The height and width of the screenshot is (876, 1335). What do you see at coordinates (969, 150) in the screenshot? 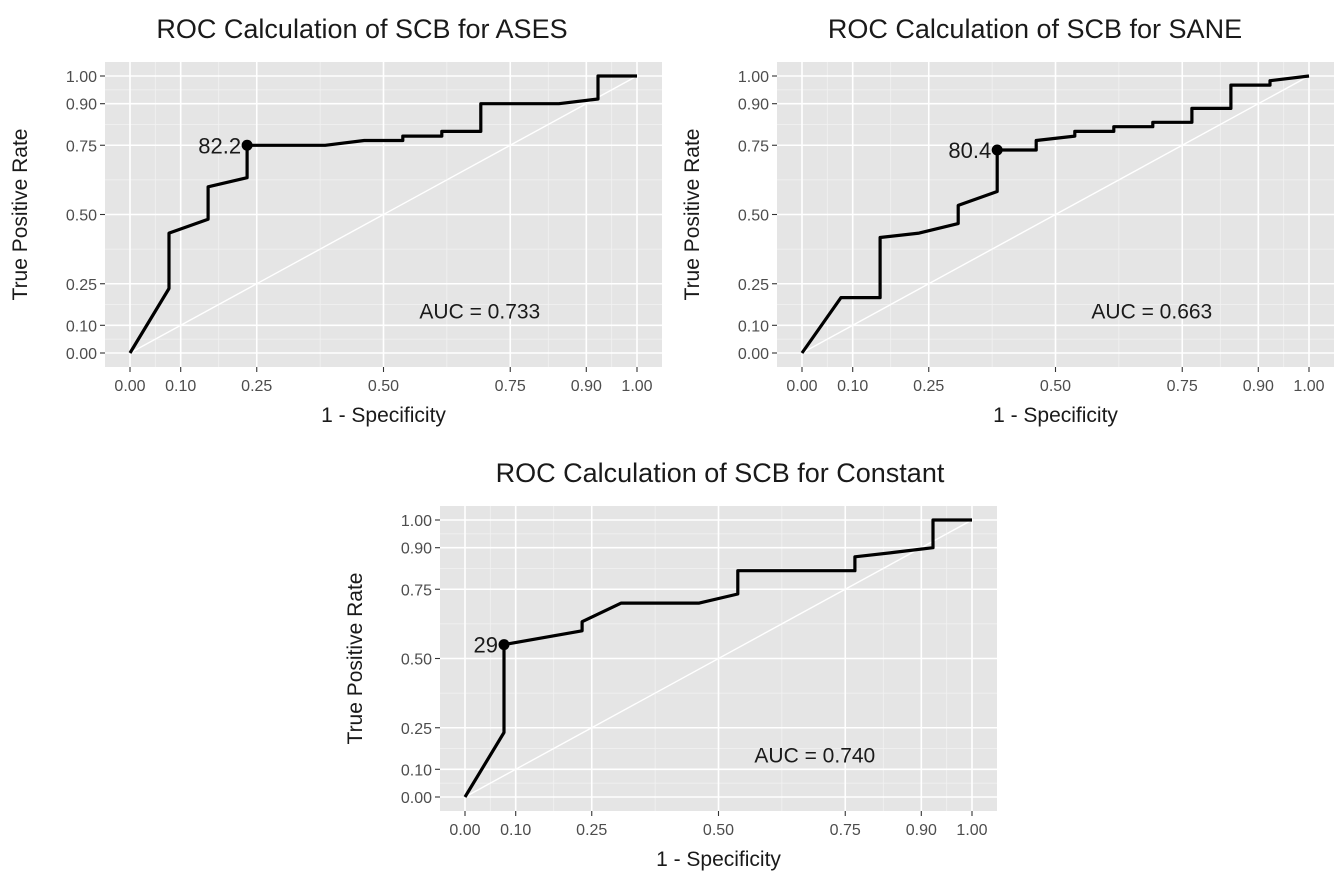
I see `cutpoint-label: 80.4` at bounding box center [969, 150].